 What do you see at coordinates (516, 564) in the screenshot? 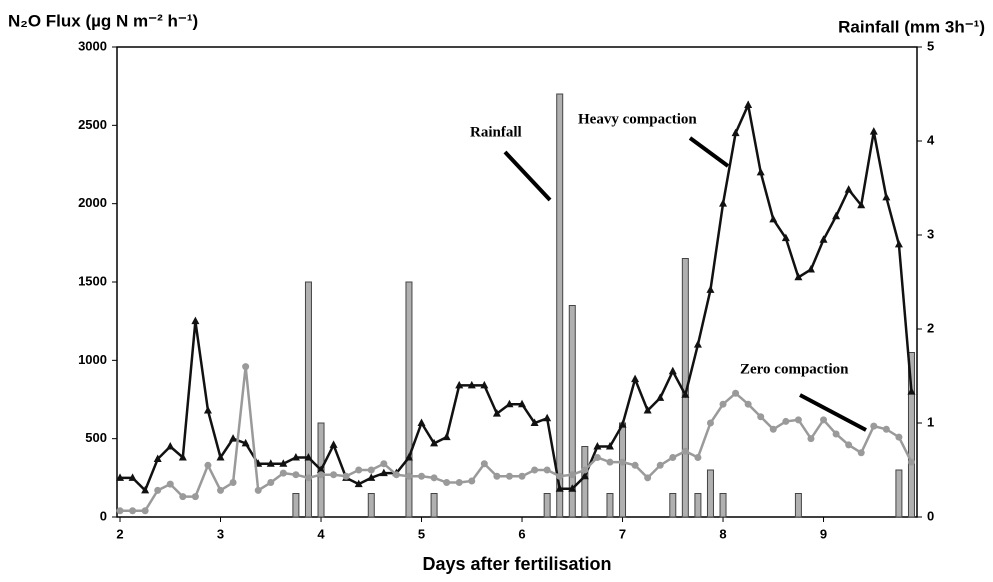
I see `x-axis-label: Days after fertilisation` at bounding box center [516, 564].